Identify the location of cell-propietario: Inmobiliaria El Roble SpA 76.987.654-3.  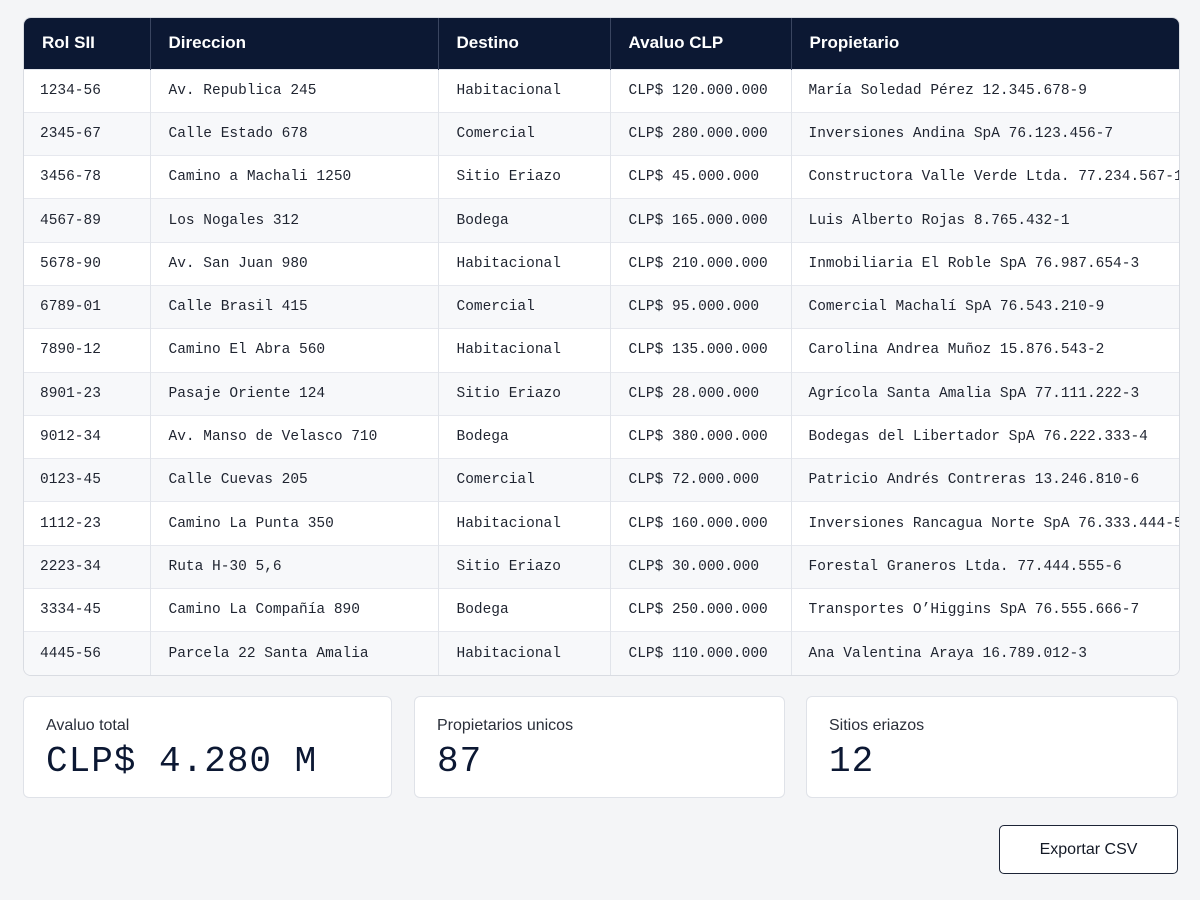
(985, 263).